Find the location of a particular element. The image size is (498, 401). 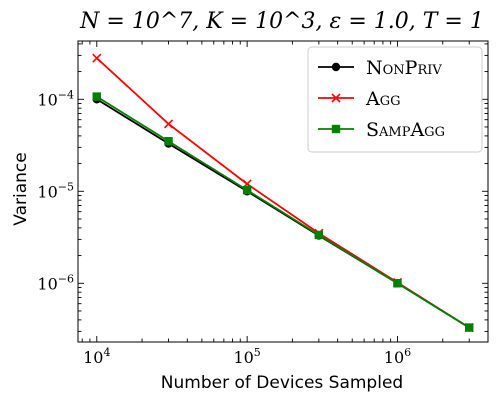

legend-marker-agg is located at coordinates (336, 98).